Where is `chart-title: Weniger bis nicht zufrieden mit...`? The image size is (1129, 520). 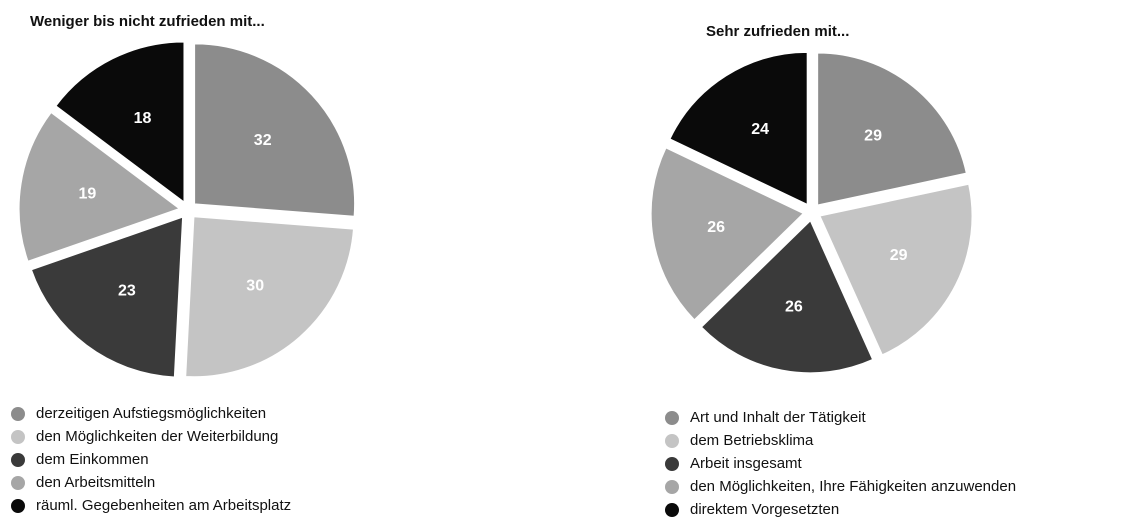 chart-title: Weniger bis nicht zufrieden mit... is located at coordinates (147, 21).